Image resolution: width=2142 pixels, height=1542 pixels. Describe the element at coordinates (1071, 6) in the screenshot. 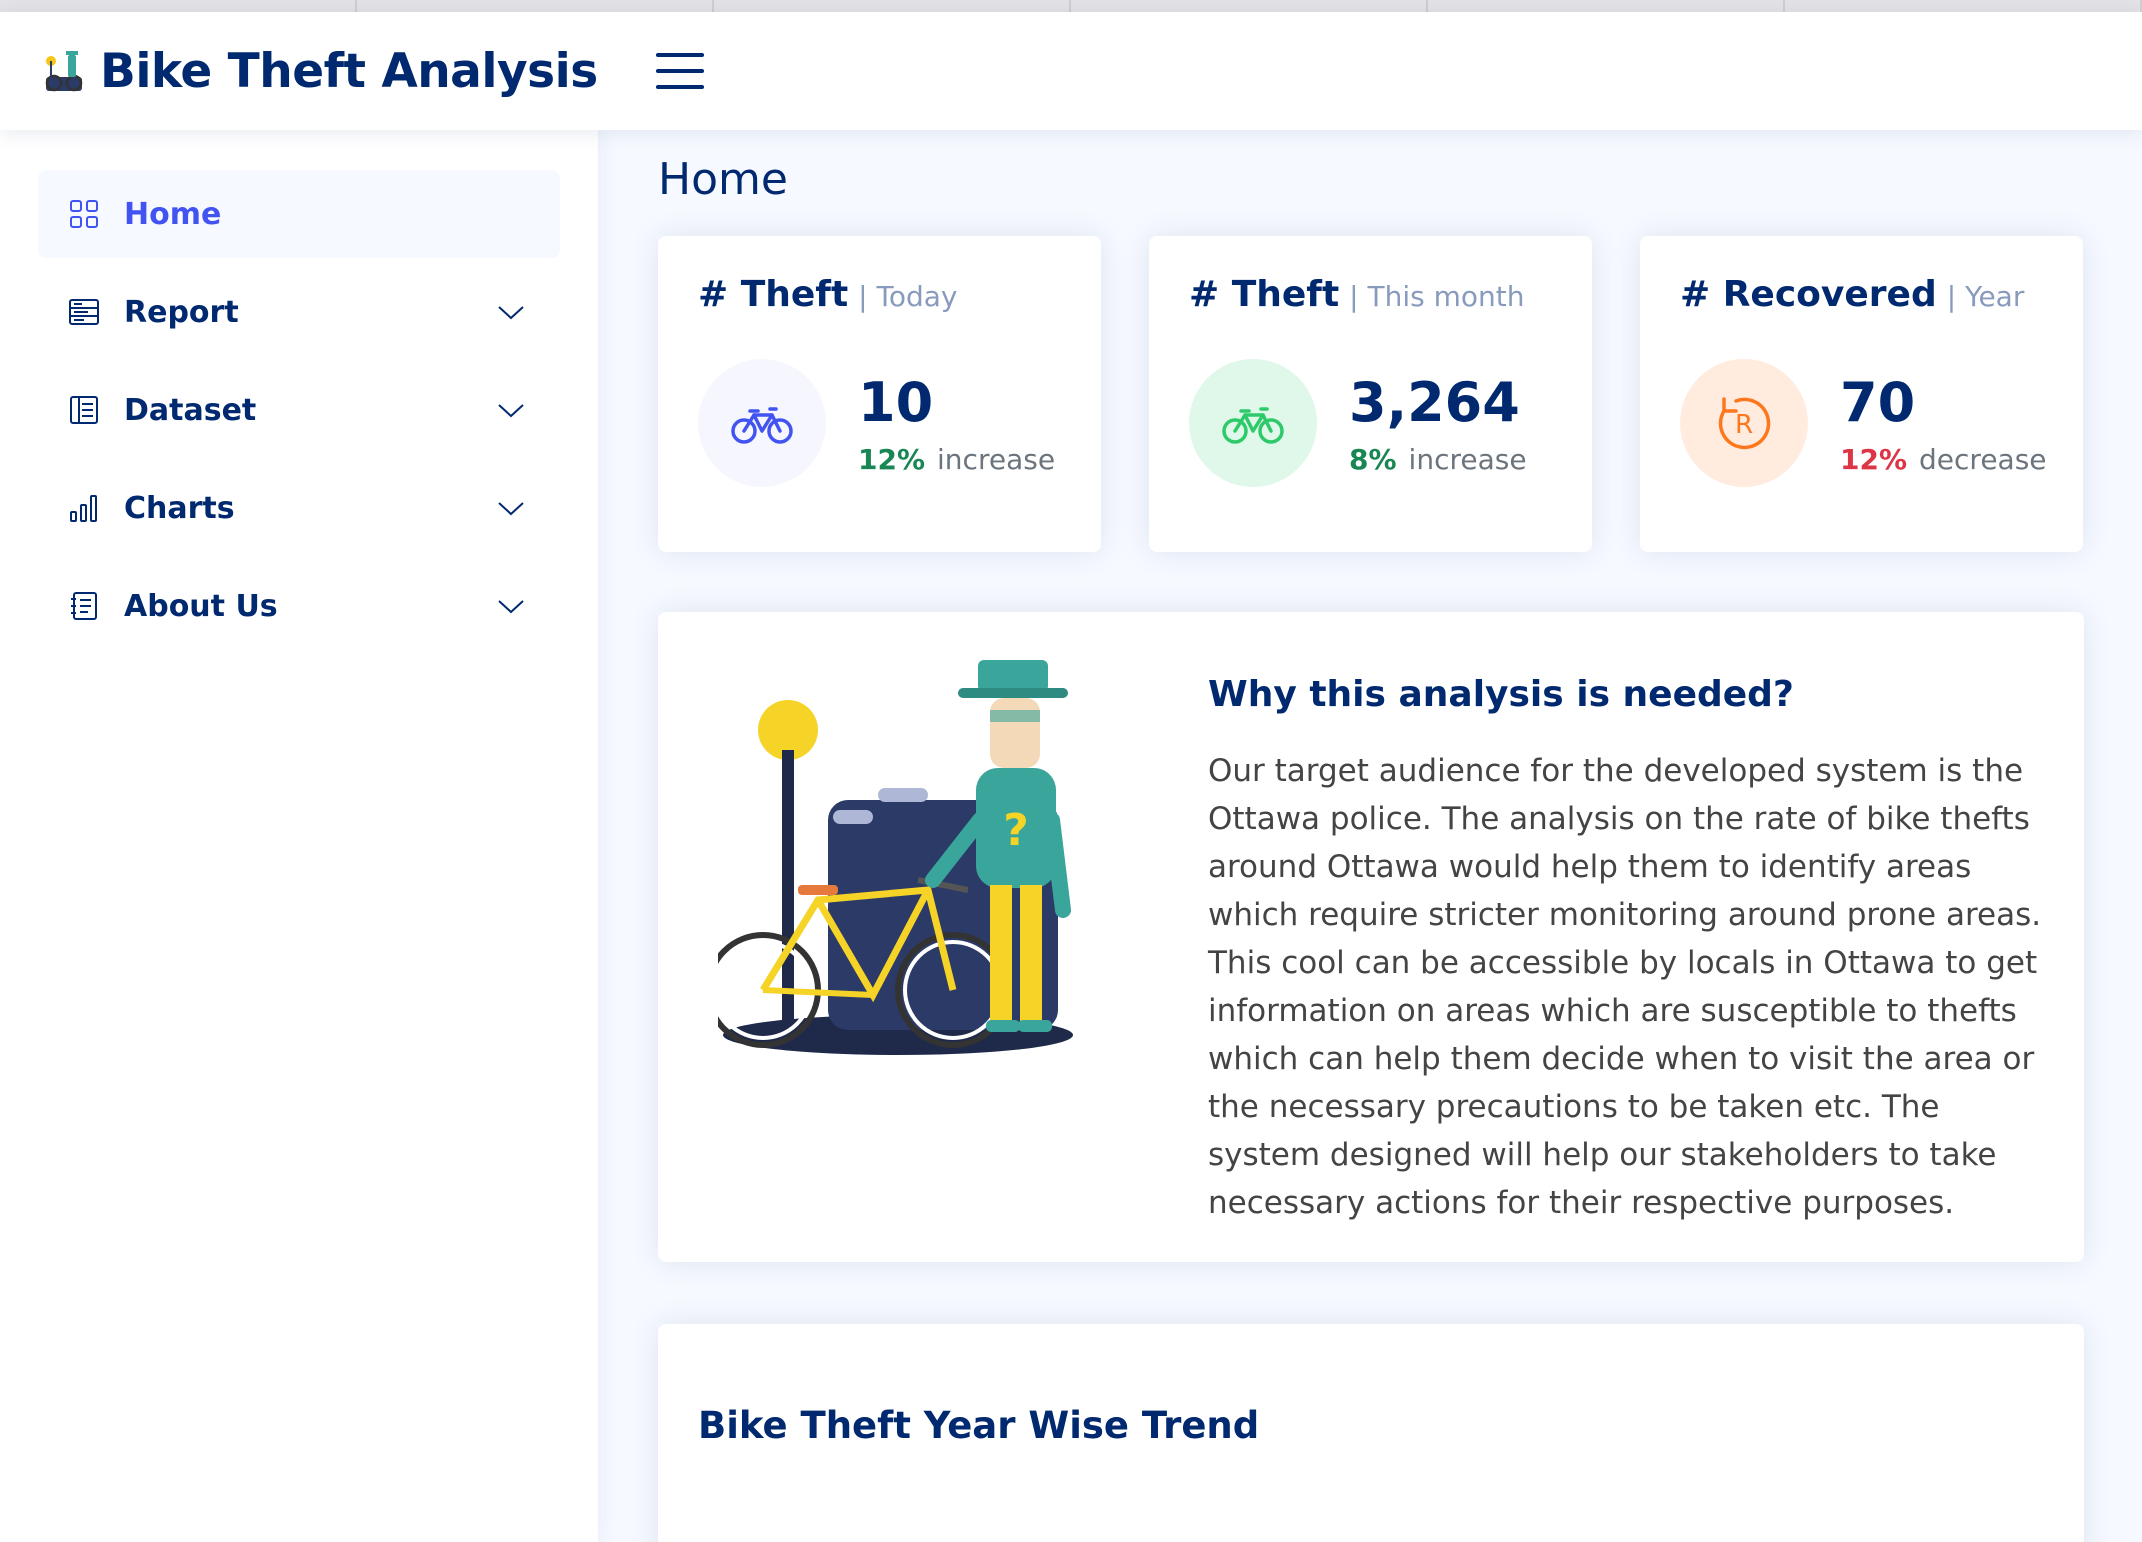

I see `browser-tab-strip` at that location.